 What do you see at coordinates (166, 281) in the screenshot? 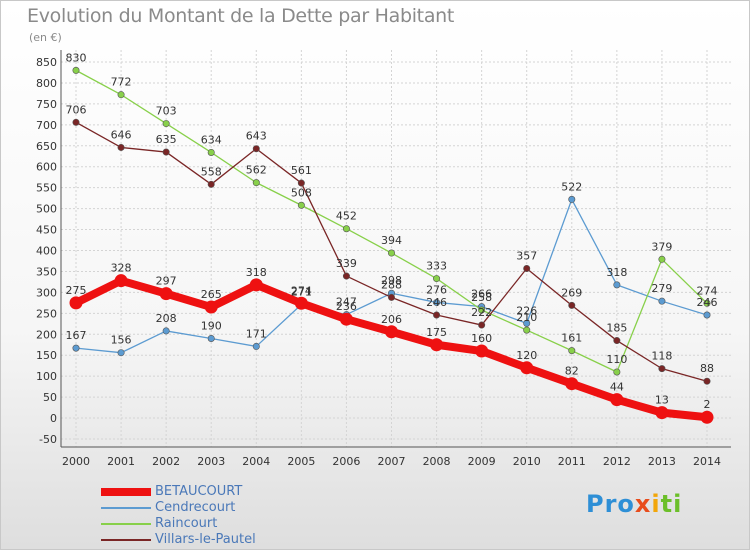
I see `data-label: 297` at bounding box center [166, 281].